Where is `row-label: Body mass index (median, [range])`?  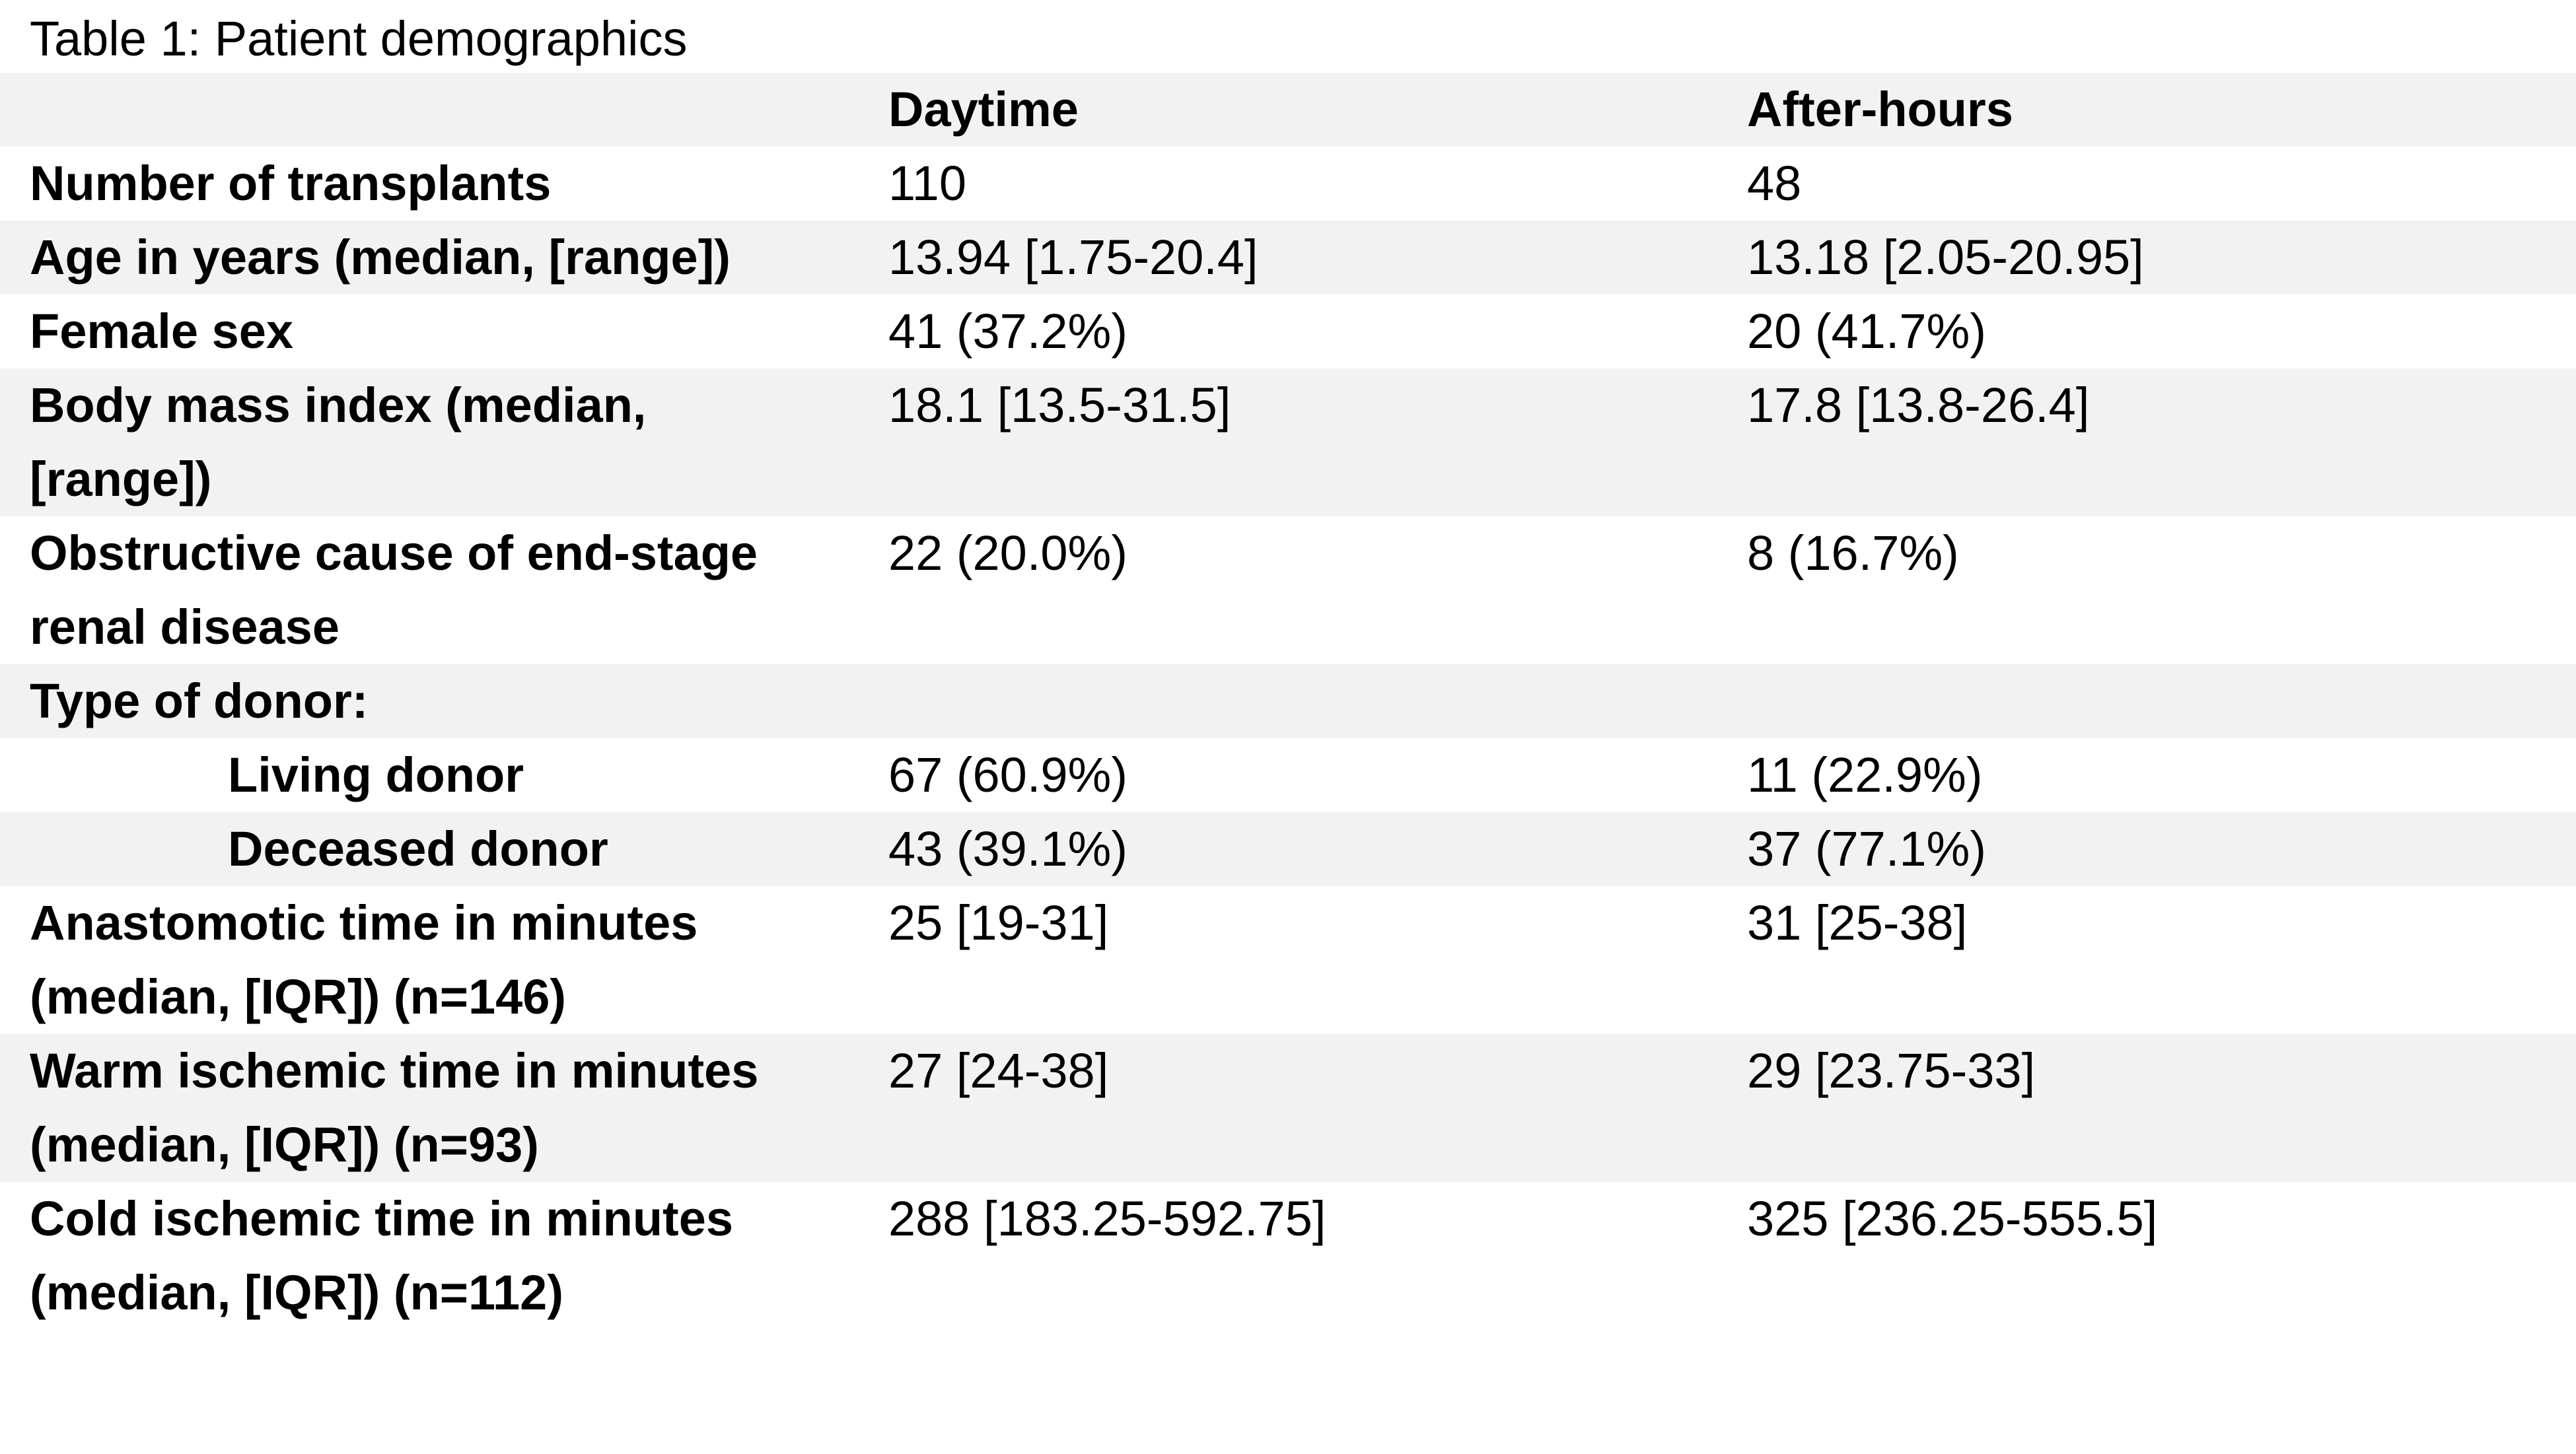 row-label: Body mass index (median, [range]) is located at coordinates (436, 442).